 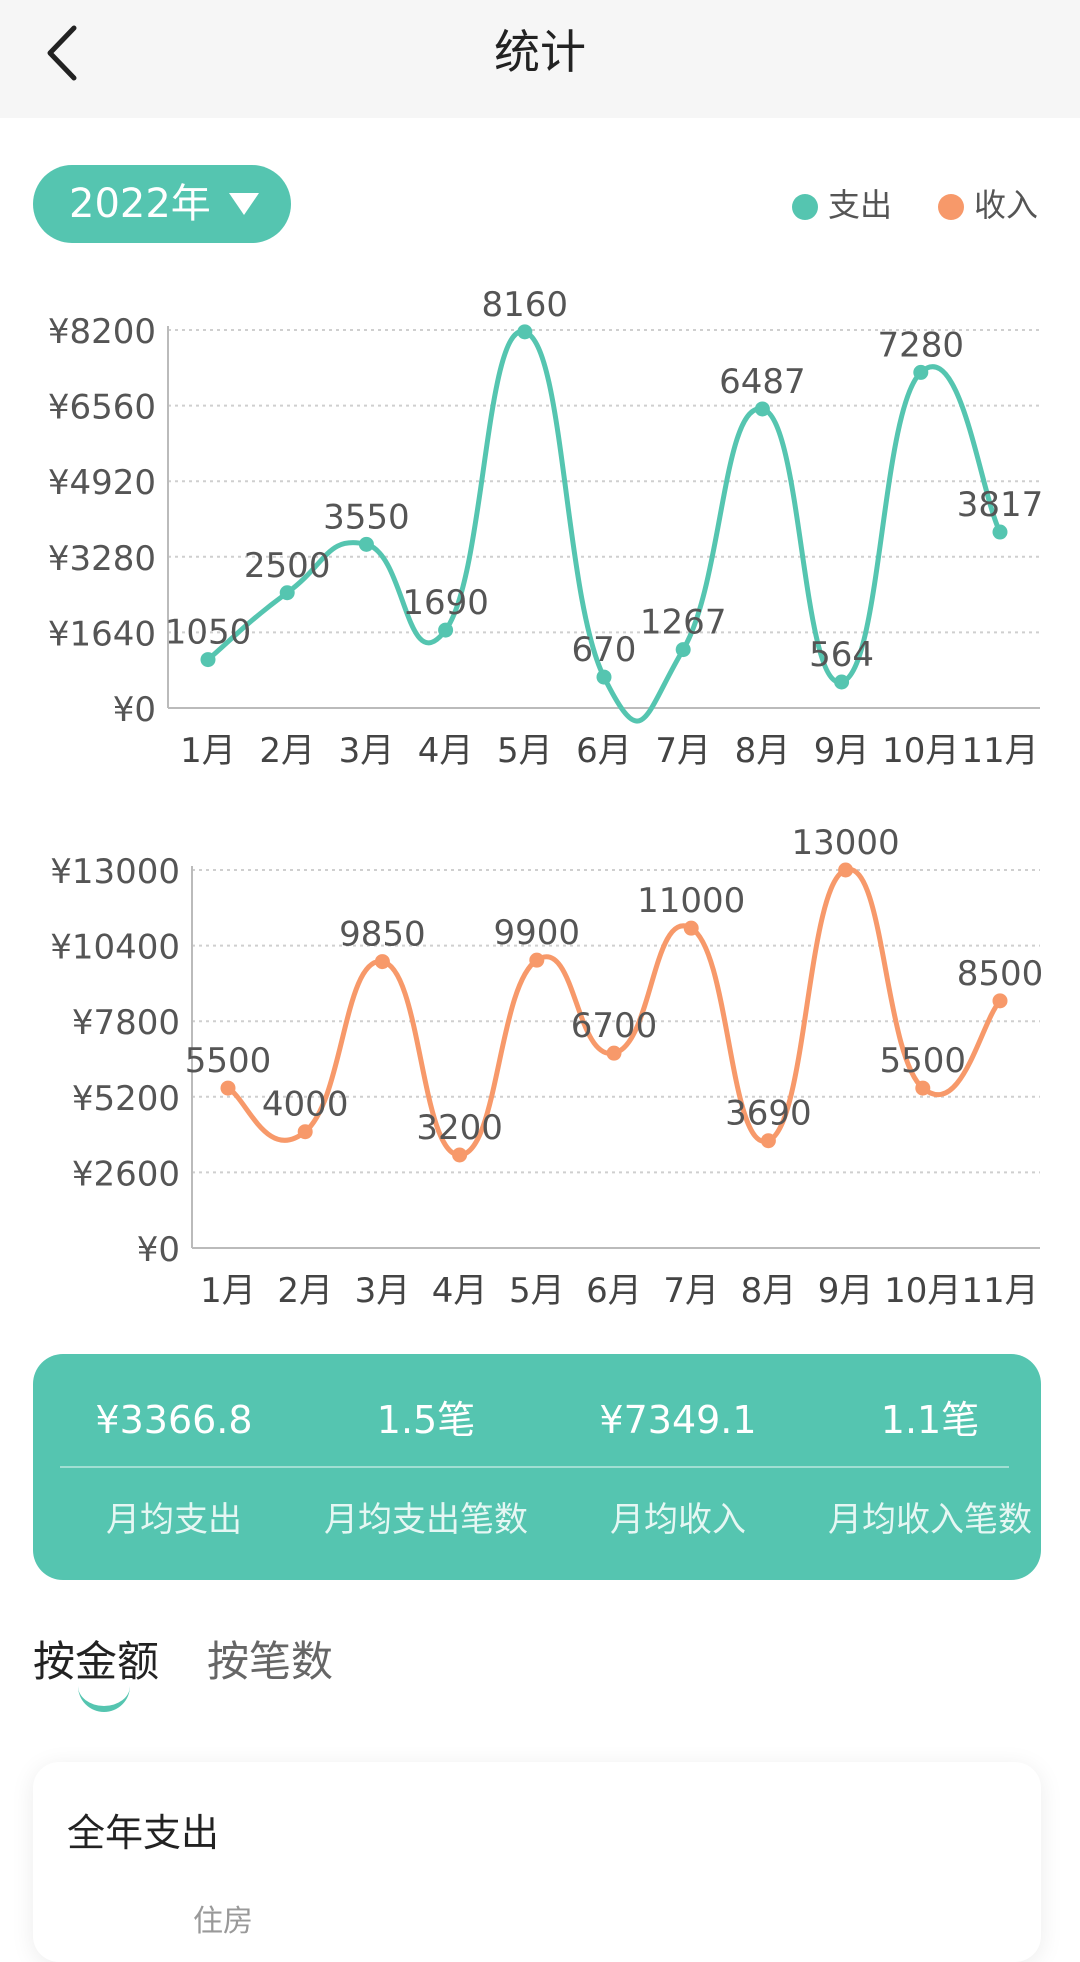 What do you see at coordinates (768, 1114) in the screenshot?
I see `data-label: 3690` at bounding box center [768, 1114].